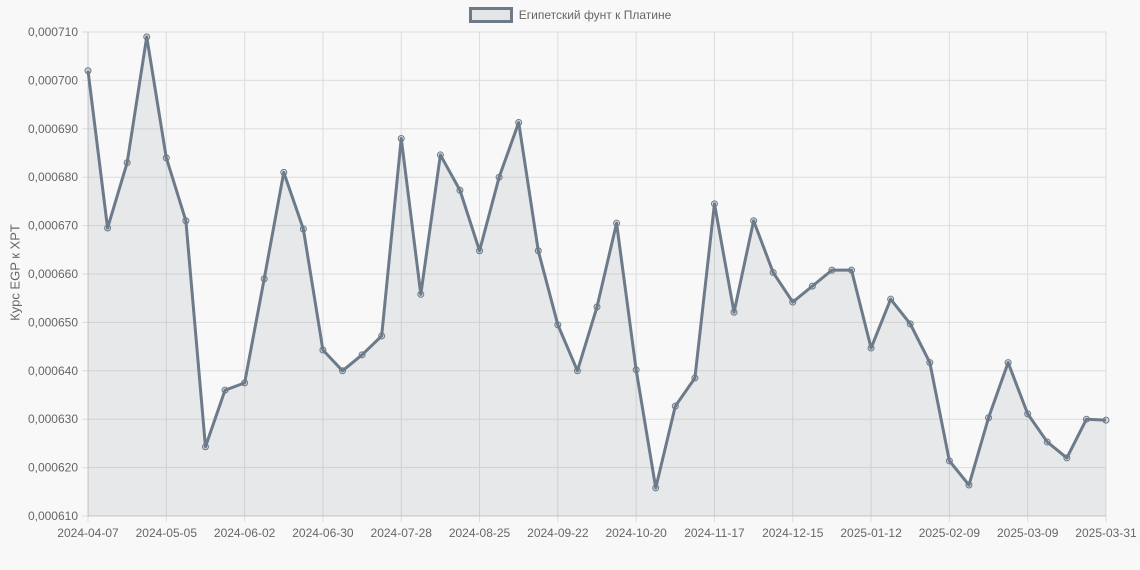 The image size is (1140, 570). I want to click on y-tick-label: 0,000640, so click(53, 371).